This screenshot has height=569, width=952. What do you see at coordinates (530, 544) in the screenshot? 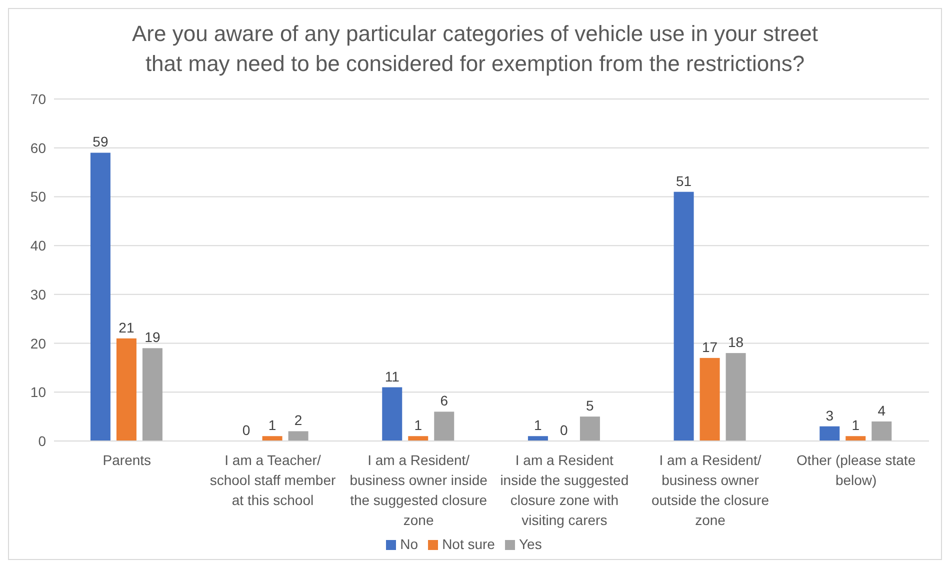
I see `legend-label: Yes` at bounding box center [530, 544].